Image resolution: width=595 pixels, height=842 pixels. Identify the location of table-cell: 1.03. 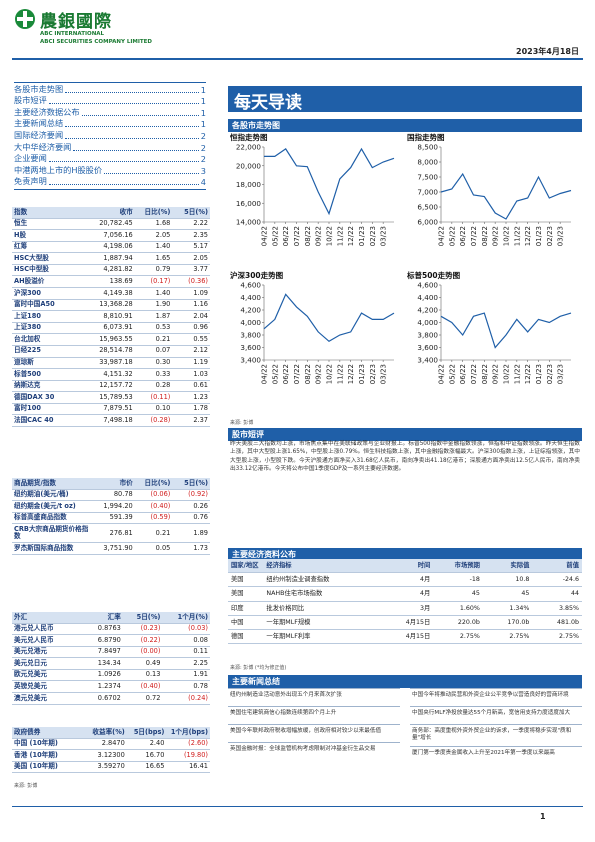
(191, 374).